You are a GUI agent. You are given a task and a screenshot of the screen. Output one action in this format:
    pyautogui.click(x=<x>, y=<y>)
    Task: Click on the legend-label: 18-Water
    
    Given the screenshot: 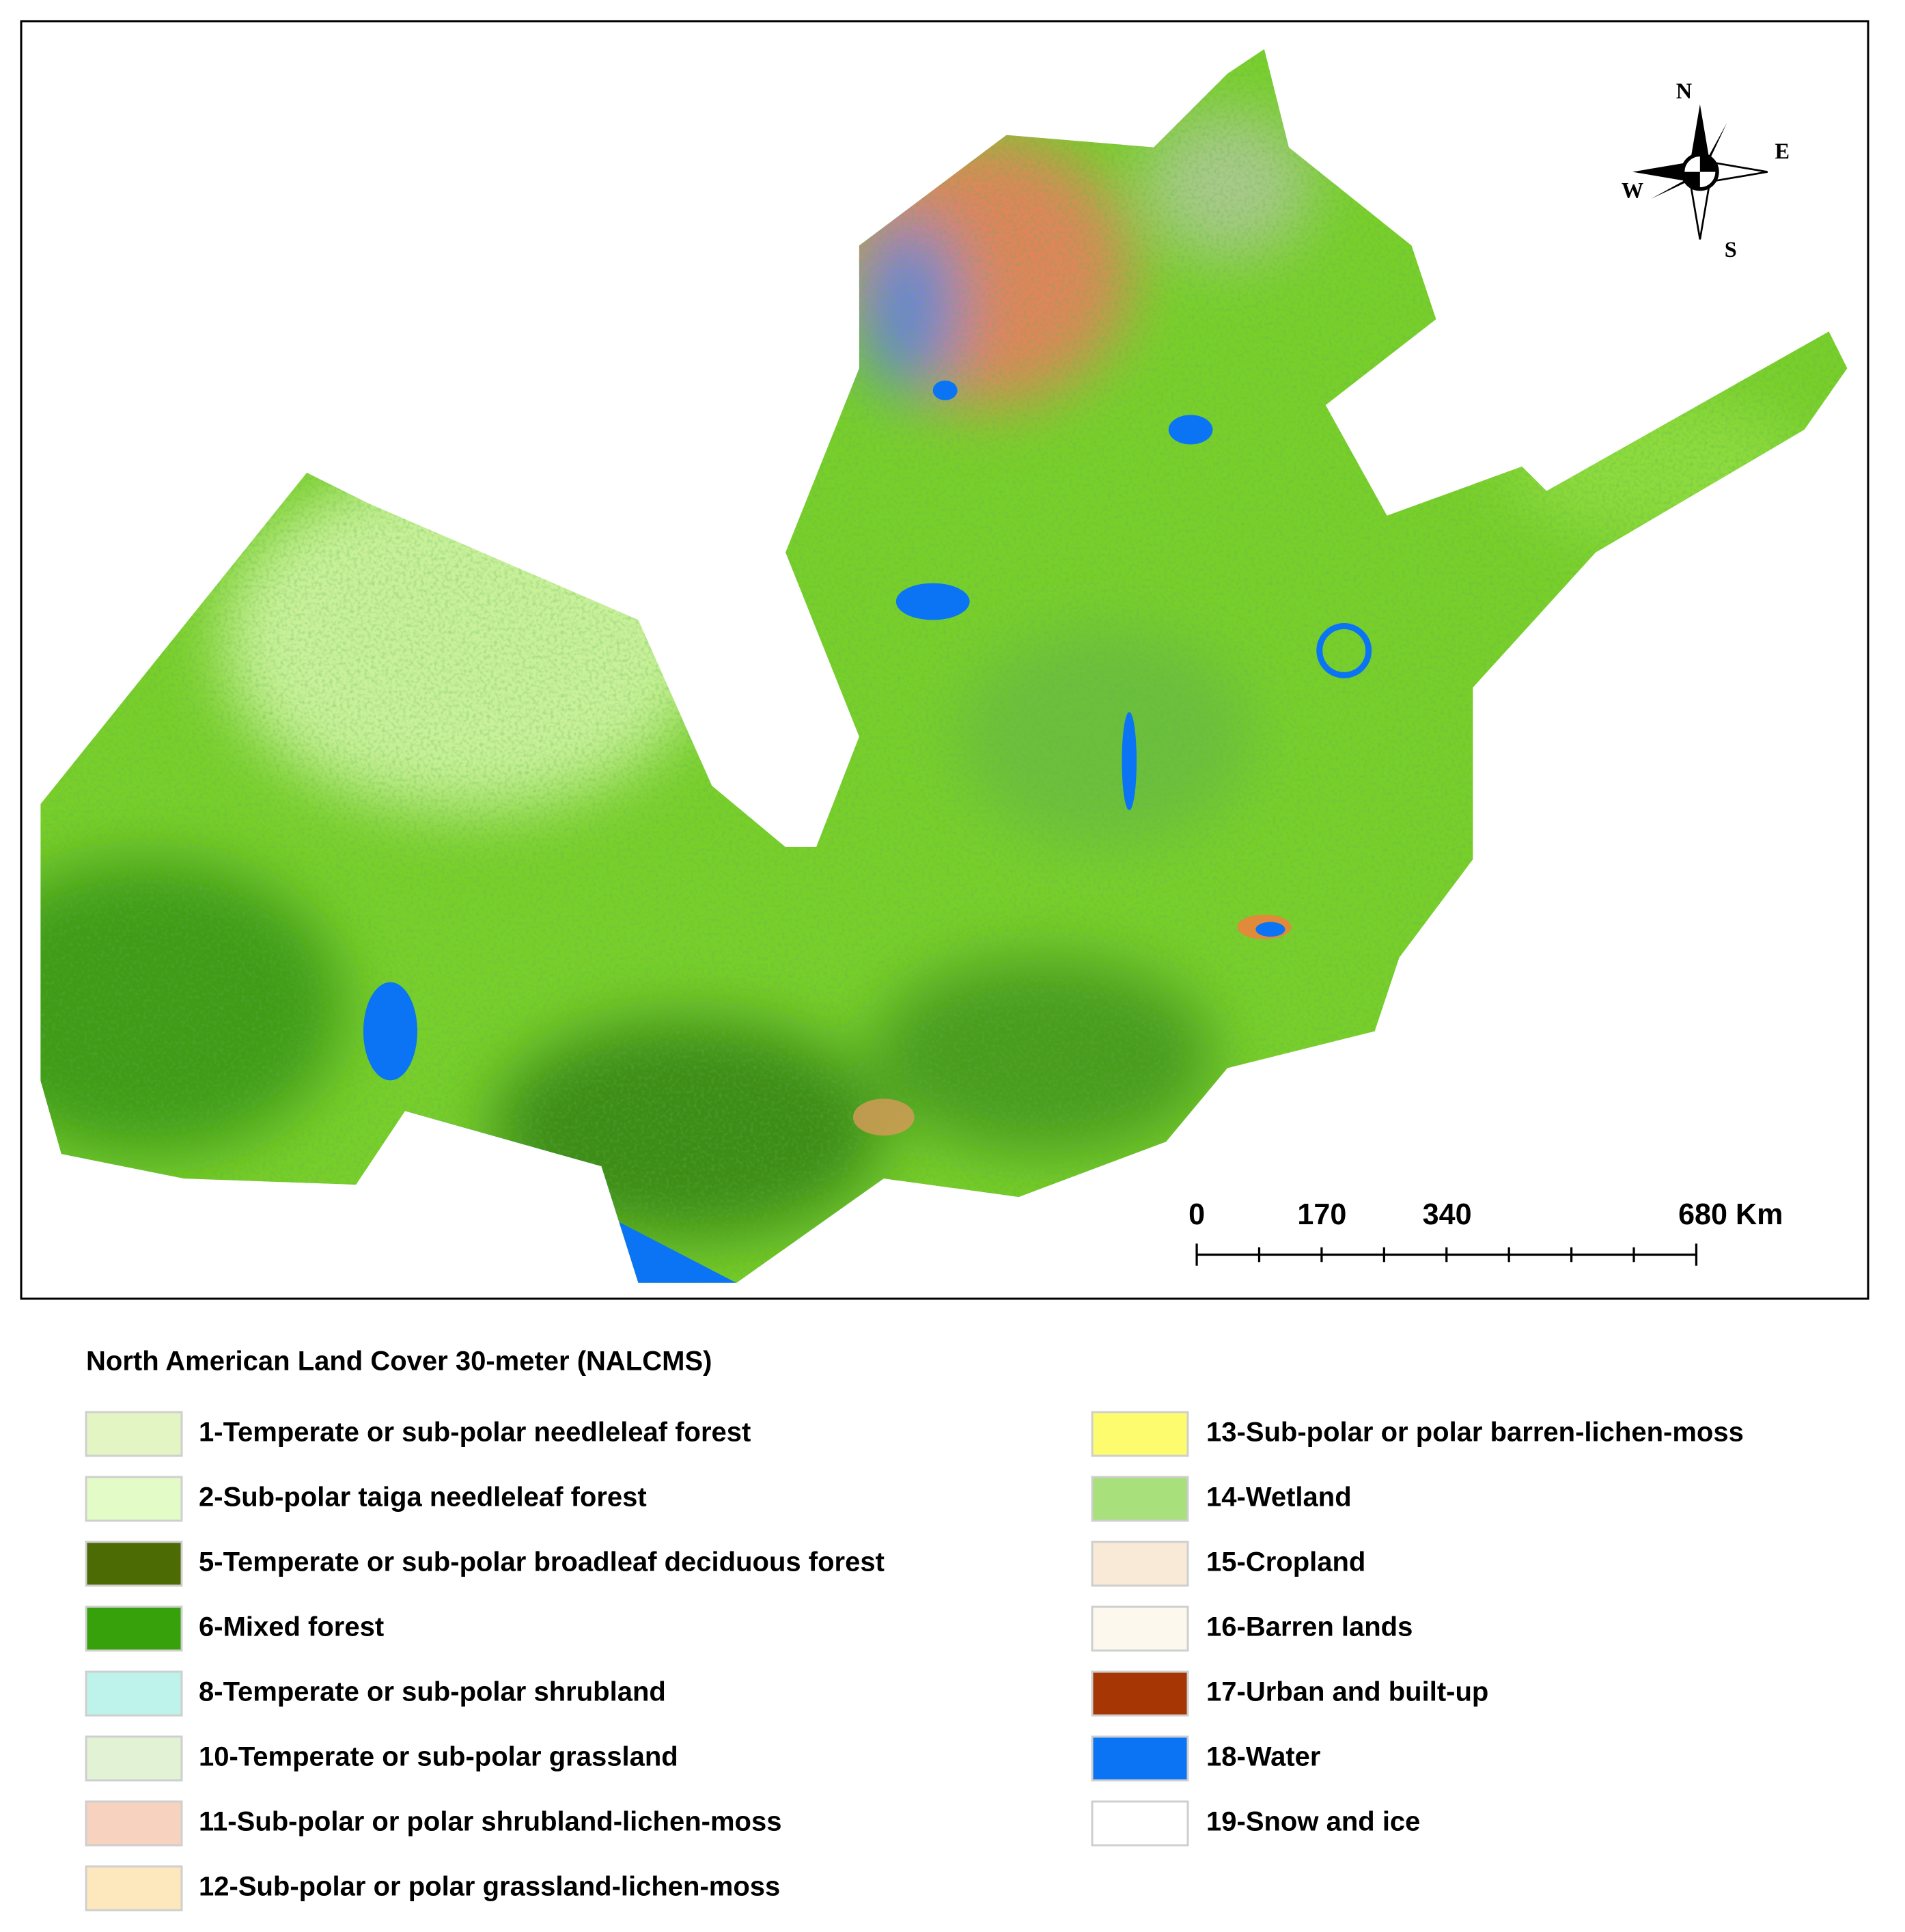 What is the action you would take?
    pyautogui.click(x=1263, y=1757)
    